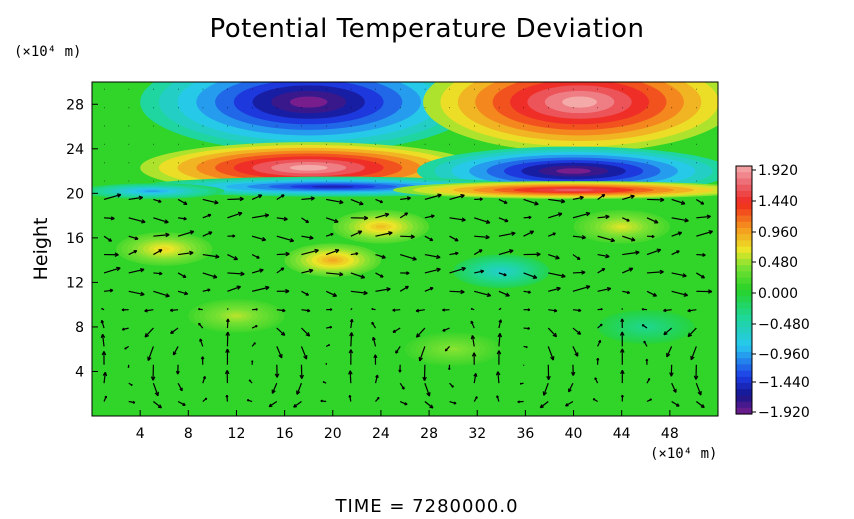  What do you see at coordinates (784, 383) in the screenshot?
I see `colorbar-label: −1.440` at bounding box center [784, 383].